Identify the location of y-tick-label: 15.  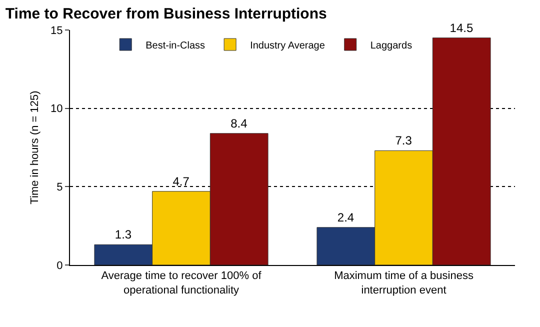
(56, 30).